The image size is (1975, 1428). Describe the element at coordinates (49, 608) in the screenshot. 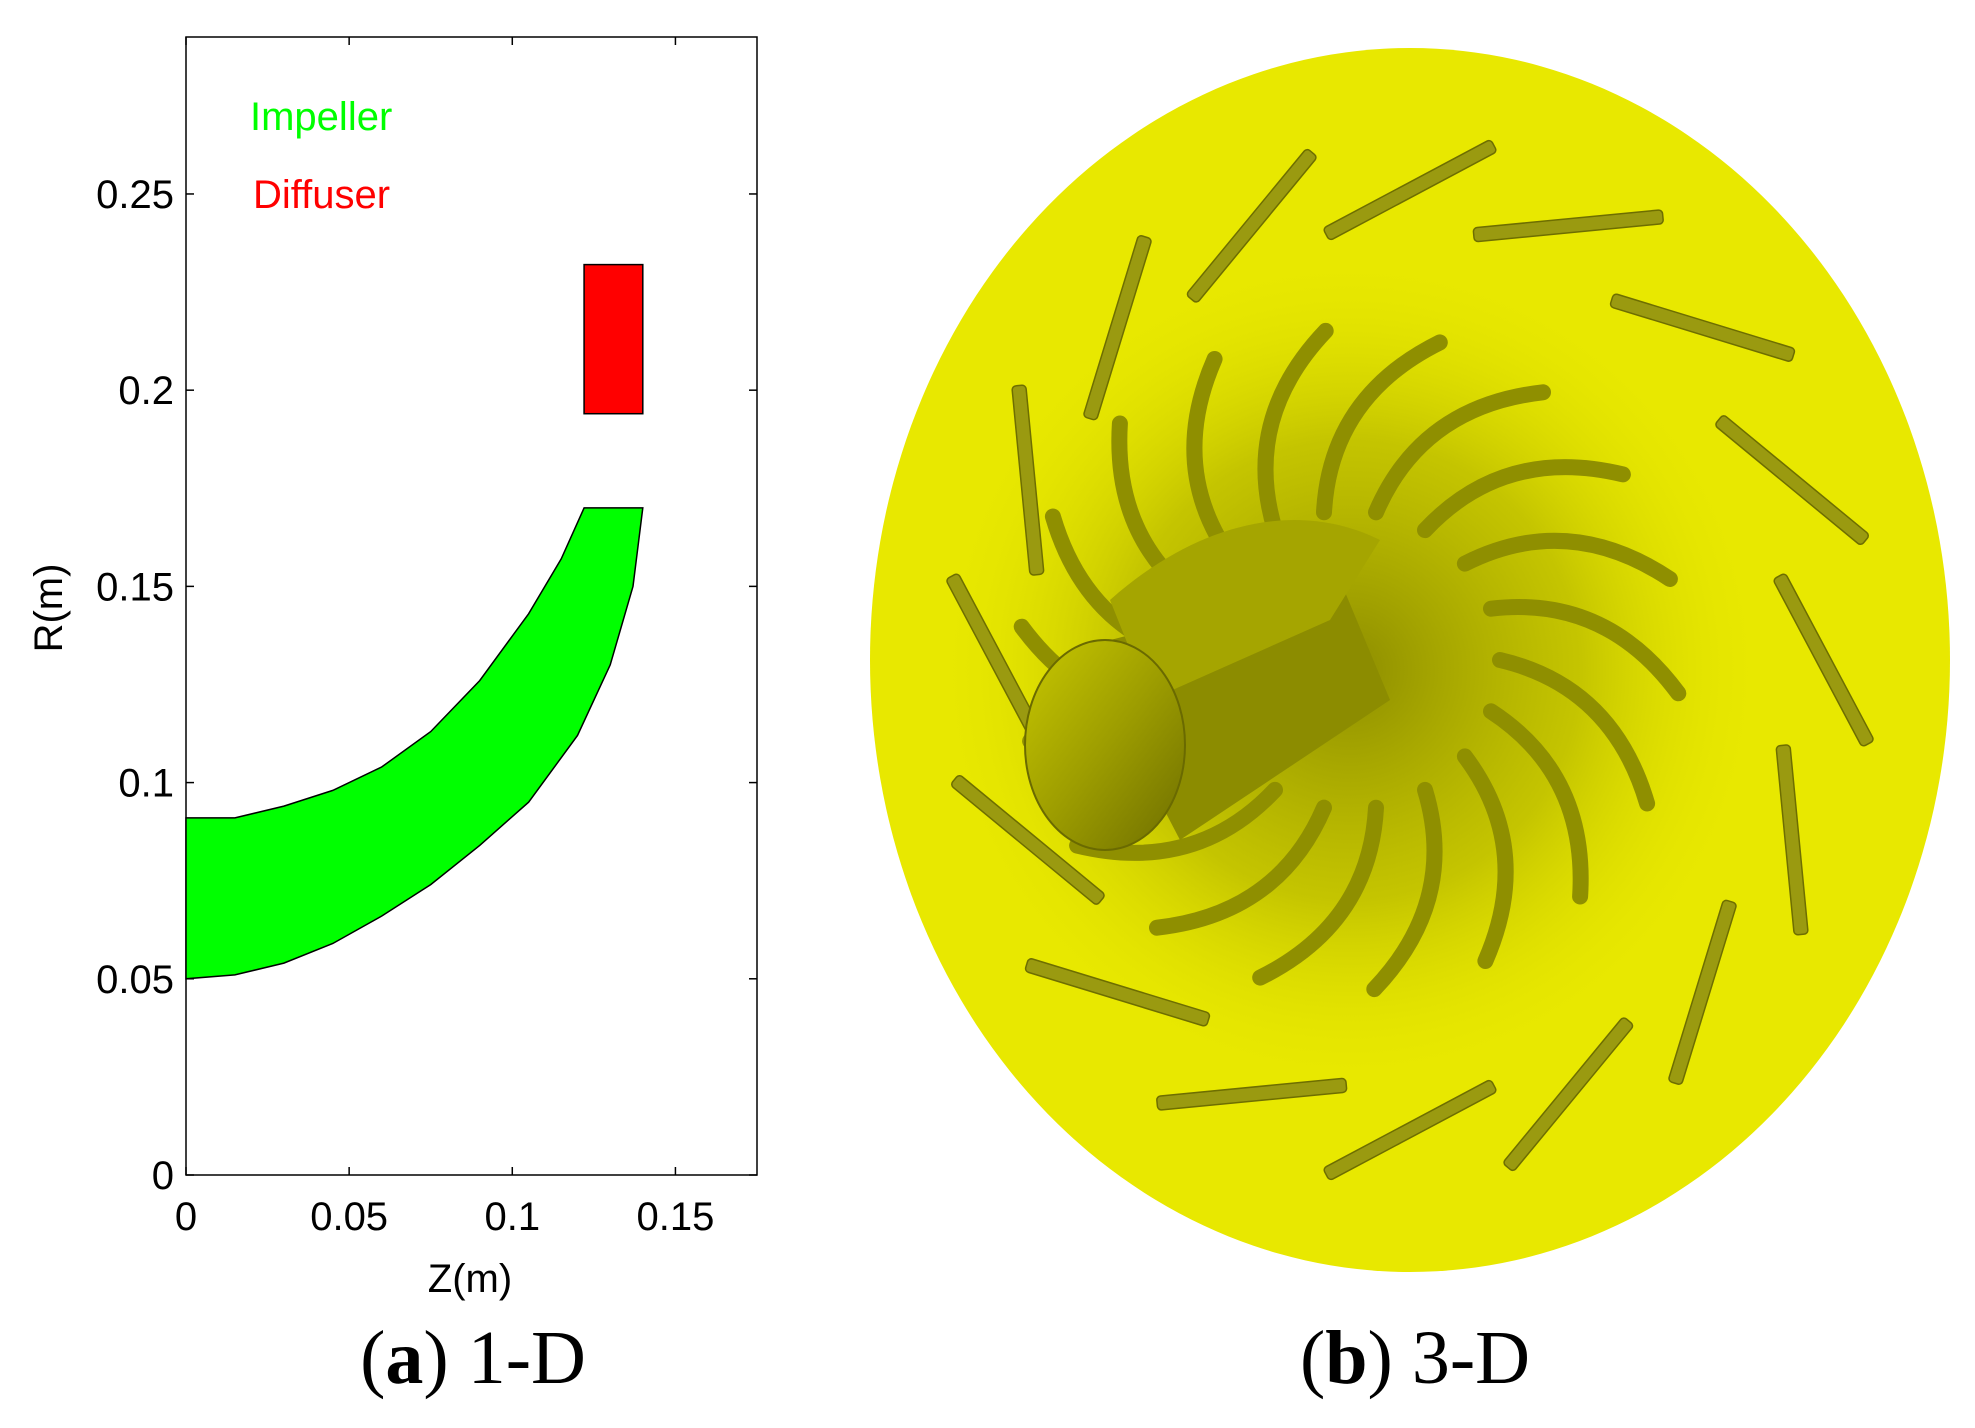

I see `y-axis-label: R(m)` at that location.